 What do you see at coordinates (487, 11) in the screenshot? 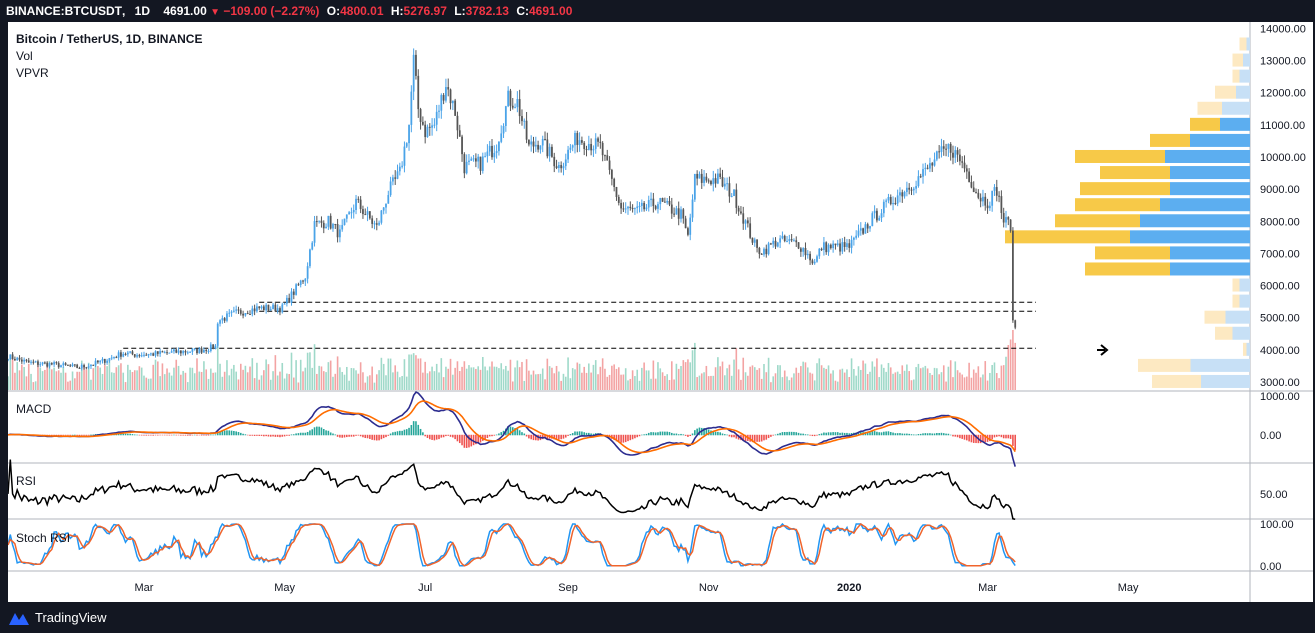
I see `low-value: 3782.13` at bounding box center [487, 11].